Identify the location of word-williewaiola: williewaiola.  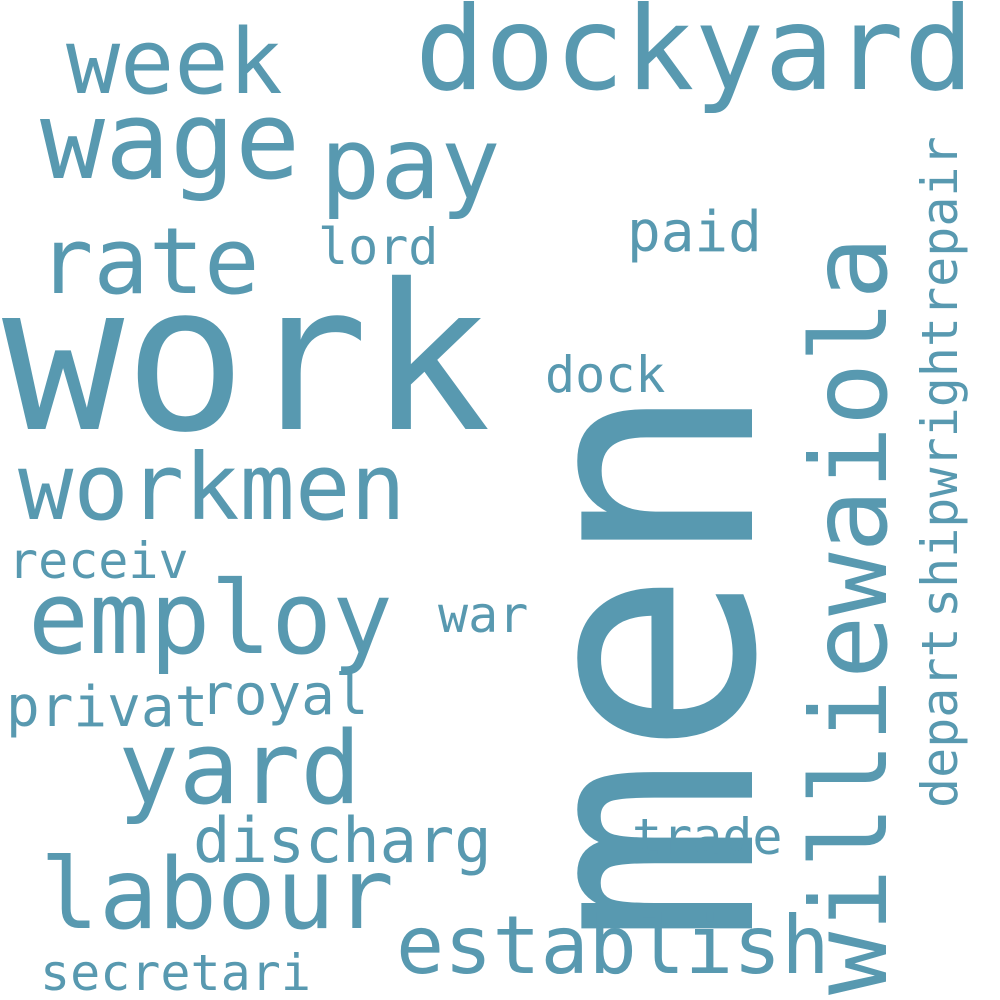
(850, 615).